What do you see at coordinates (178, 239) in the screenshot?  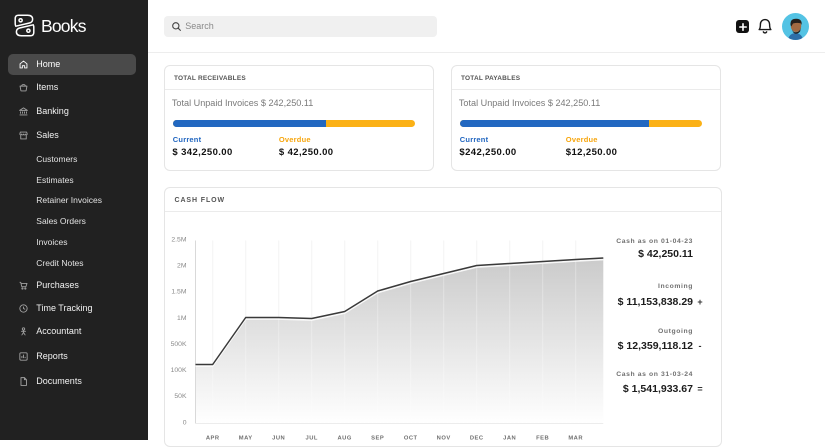 I see `svg-text: 2.5M` at bounding box center [178, 239].